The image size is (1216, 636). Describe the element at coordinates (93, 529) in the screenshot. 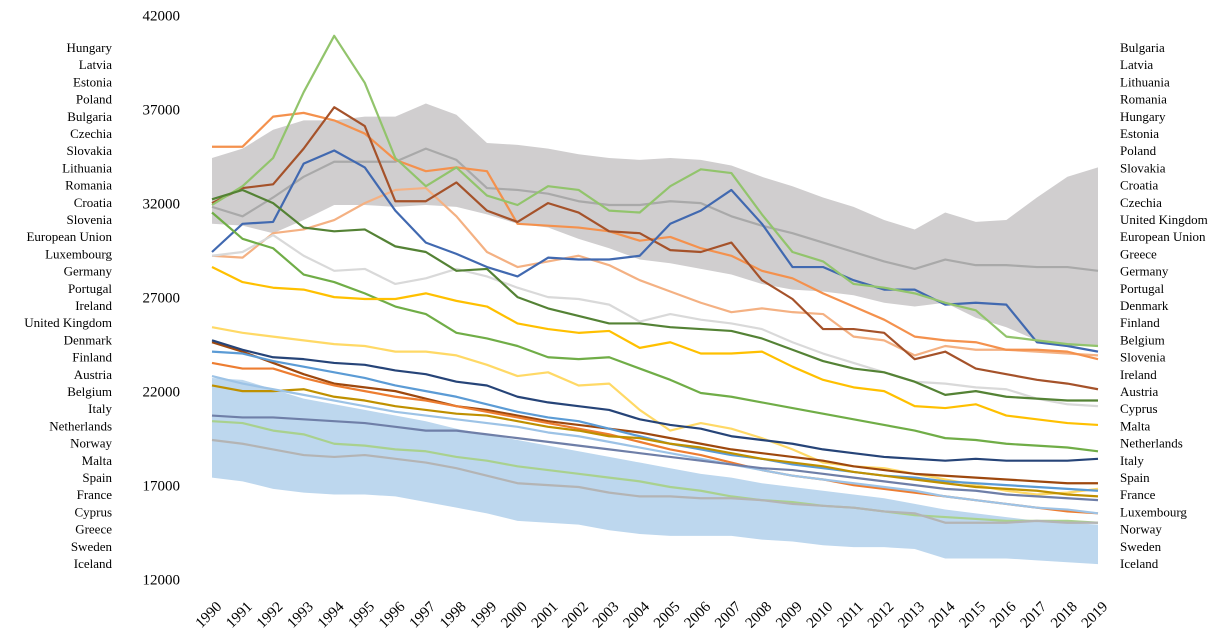

I see `left-rank-label: Greece` at that location.